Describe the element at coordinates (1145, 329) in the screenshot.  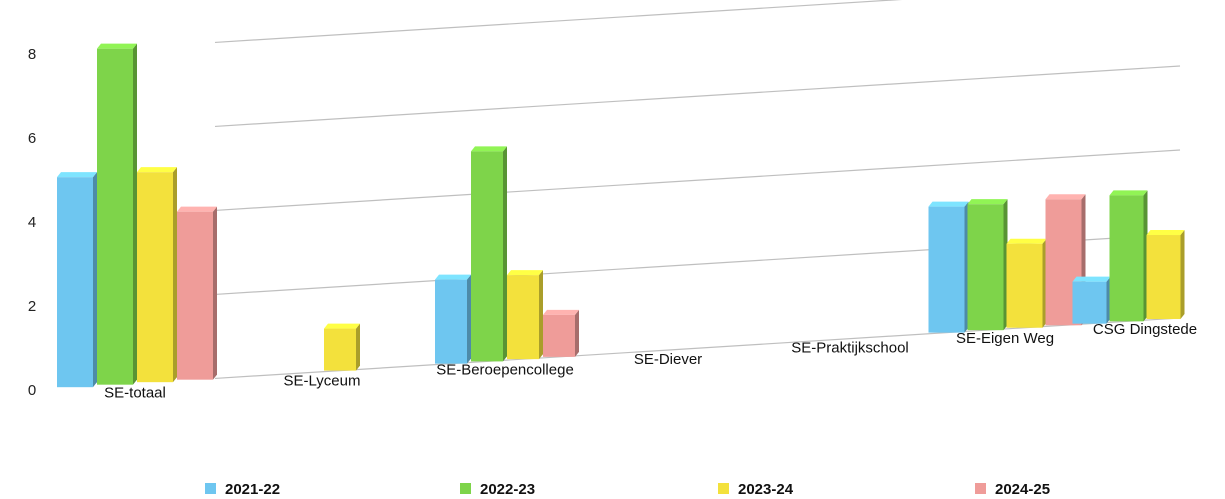
I see `category-label: CSG Dingstede` at that location.